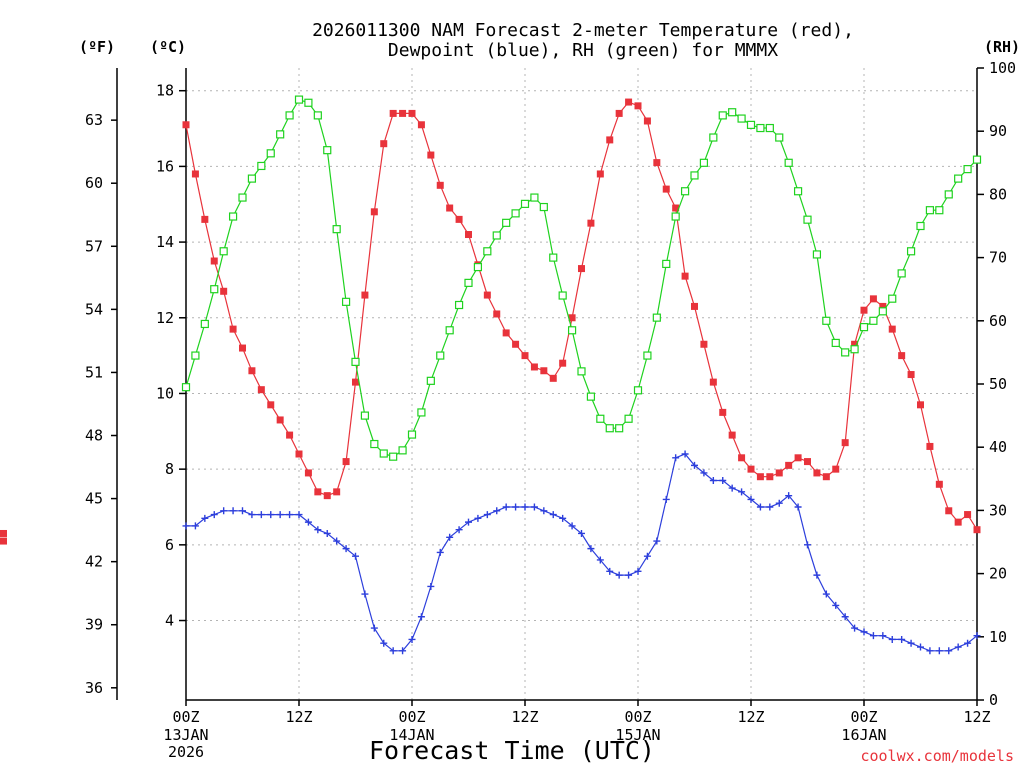 This screenshot has width=1024, height=768. What do you see at coordinates (94, 688) in the screenshot?
I see `fahrenheit-tick-label: 36` at bounding box center [94, 688].